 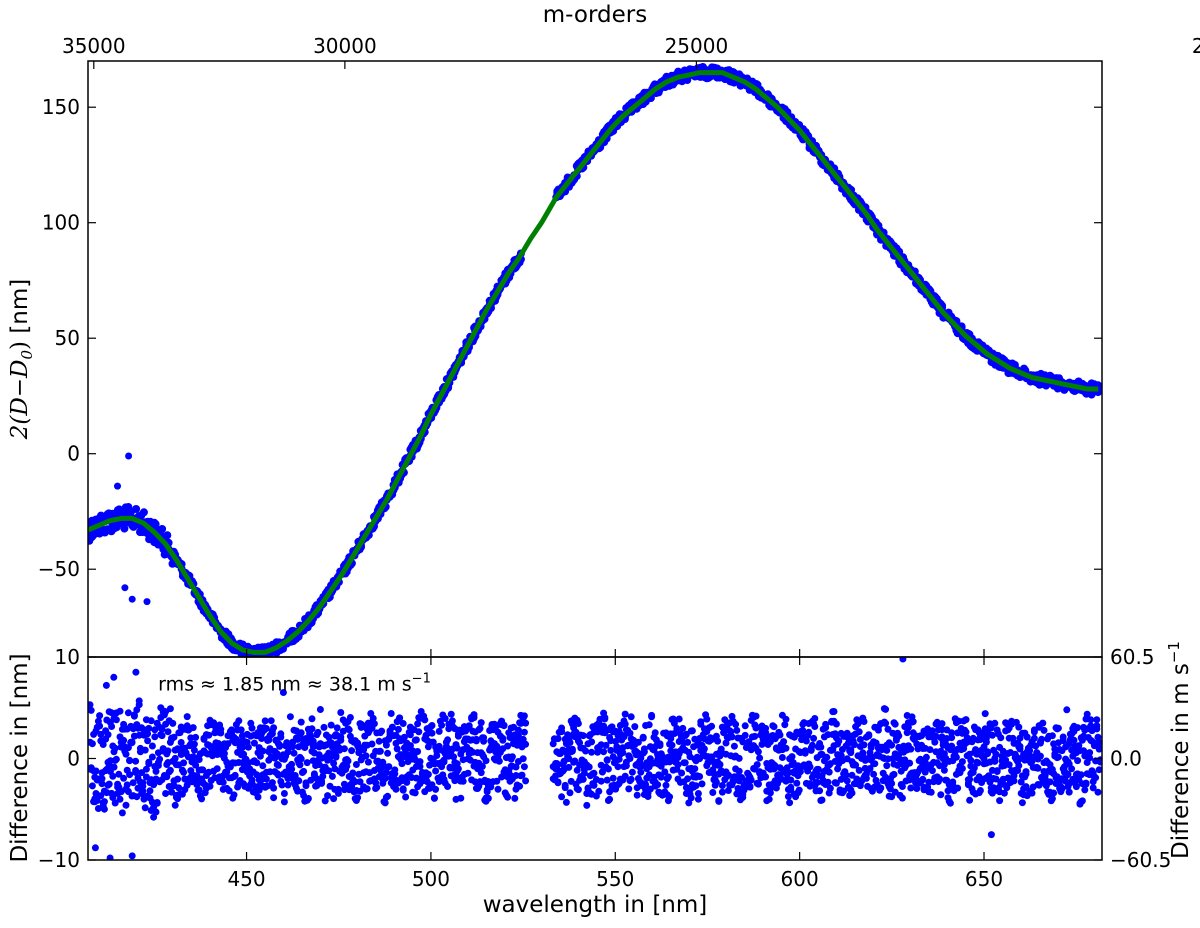 What do you see at coordinates (800, 879) in the screenshot?
I see `x-tick-label: 600` at bounding box center [800, 879].